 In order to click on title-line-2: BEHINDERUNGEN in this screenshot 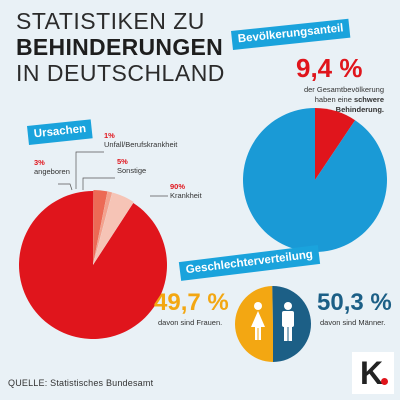, I will do `click(120, 47)`.